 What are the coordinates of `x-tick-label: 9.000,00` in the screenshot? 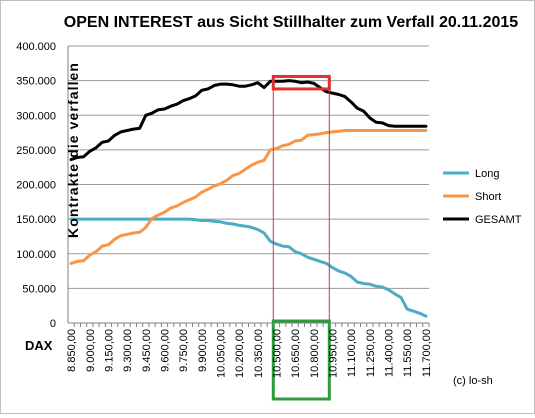 It's located at (91, 350).